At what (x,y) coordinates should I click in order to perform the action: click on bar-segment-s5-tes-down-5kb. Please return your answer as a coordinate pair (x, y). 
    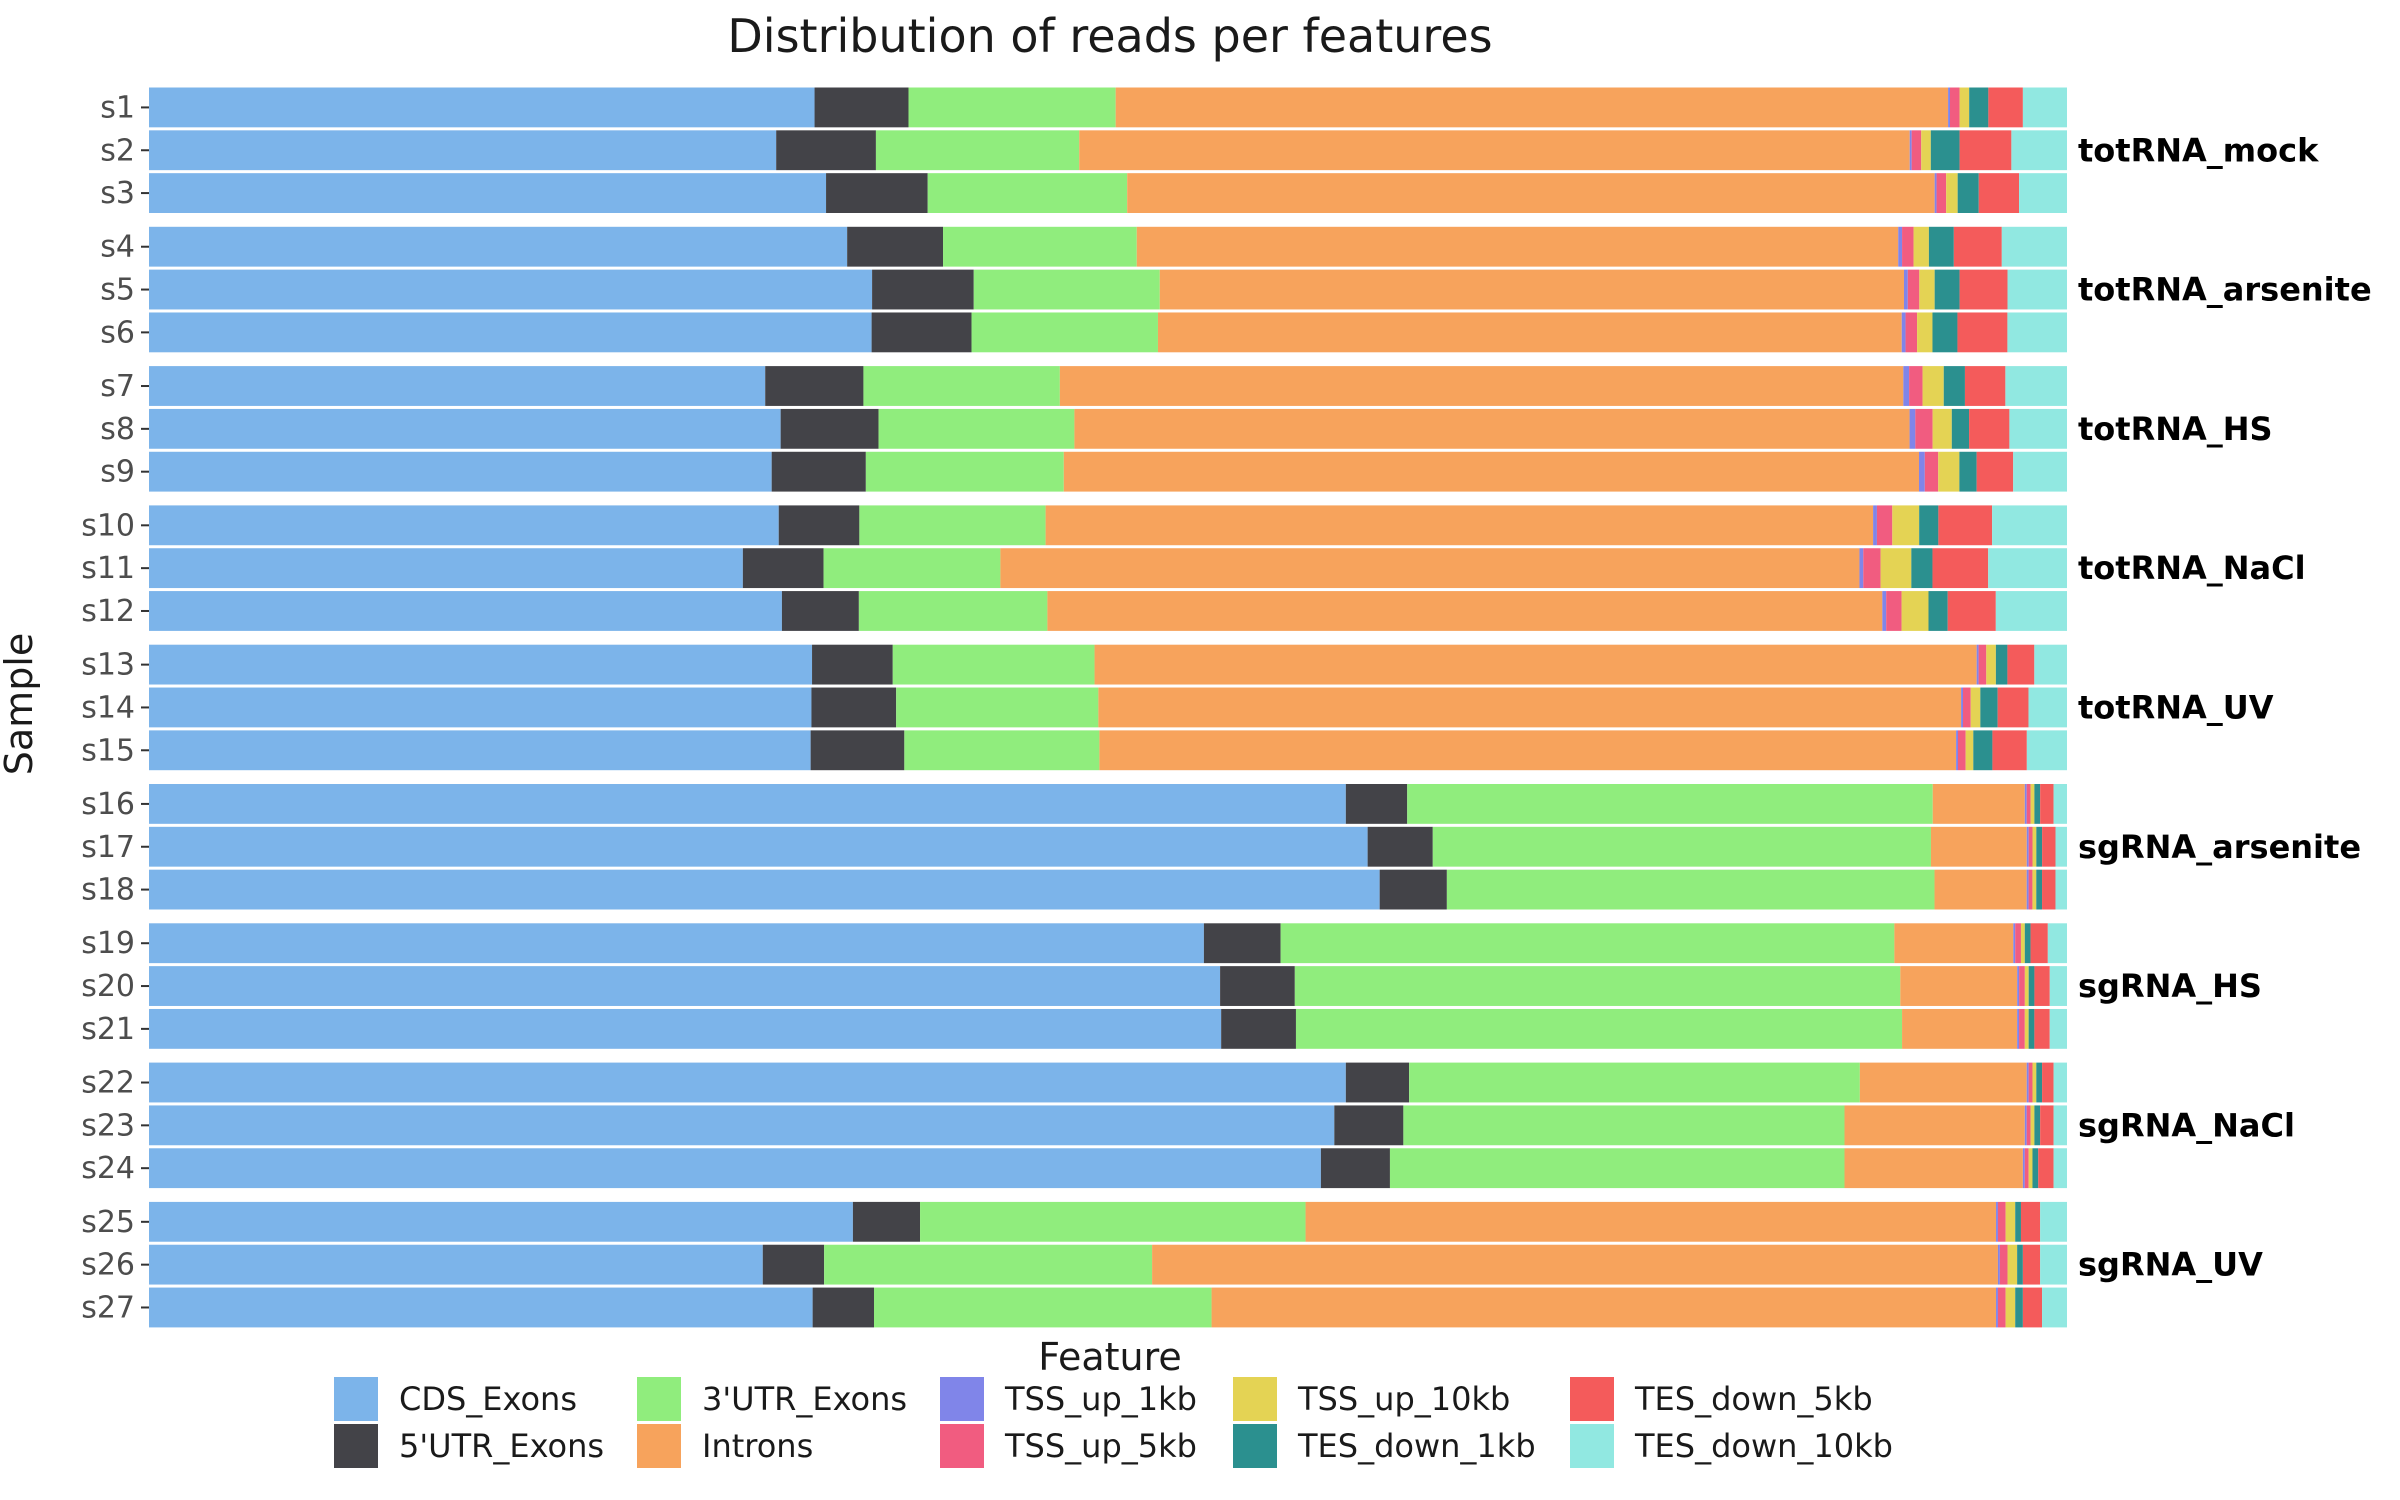
    Looking at the image, I should click on (1983, 289).